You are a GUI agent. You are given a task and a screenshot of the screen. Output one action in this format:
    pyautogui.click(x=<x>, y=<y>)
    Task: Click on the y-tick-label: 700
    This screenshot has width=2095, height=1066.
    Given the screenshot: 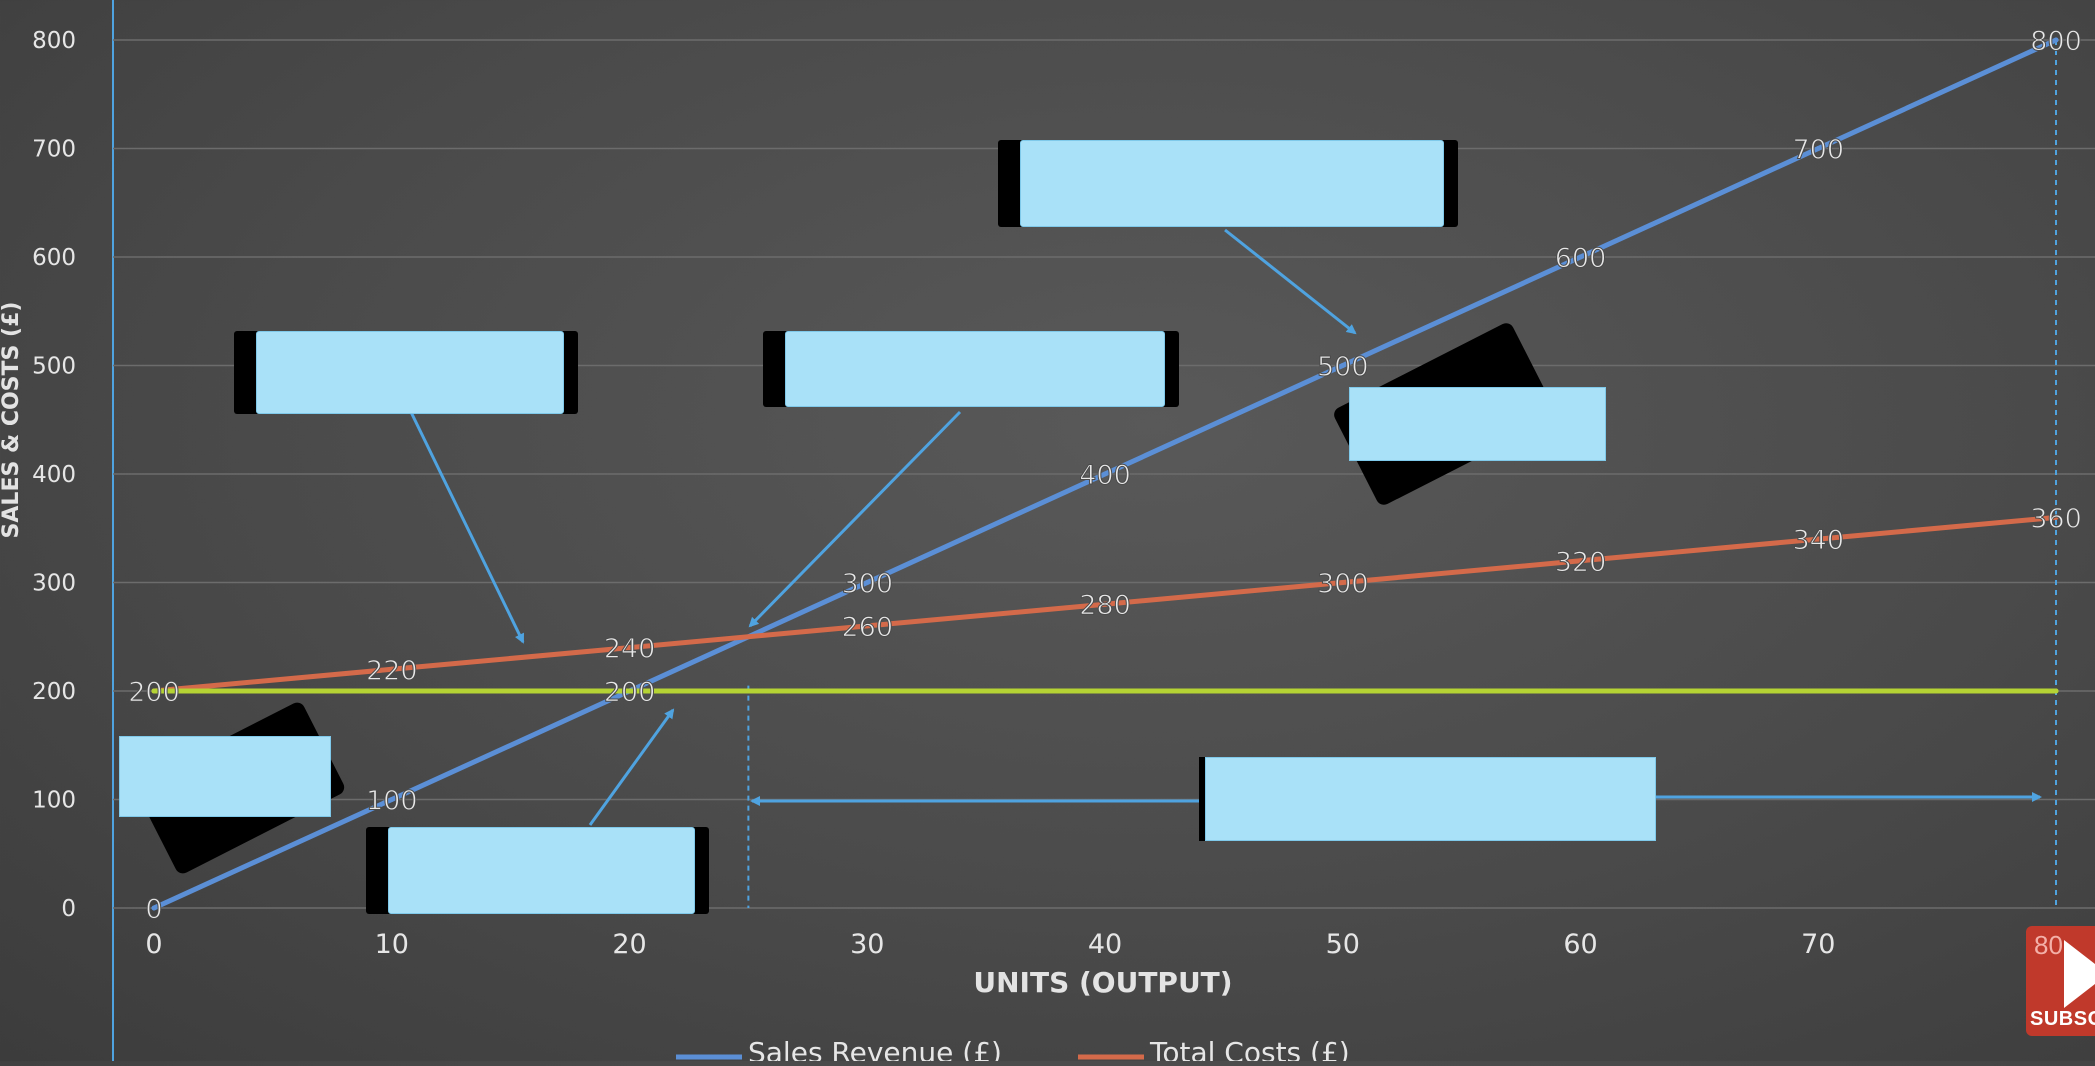 What is the action you would take?
    pyautogui.click(x=54, y=150)
    